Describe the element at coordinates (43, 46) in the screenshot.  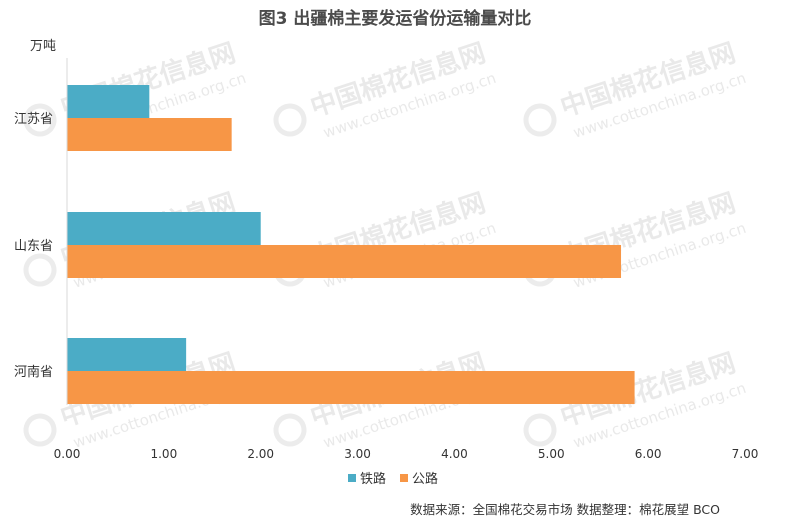
I see `y-unit-label: 万吨` at that location.